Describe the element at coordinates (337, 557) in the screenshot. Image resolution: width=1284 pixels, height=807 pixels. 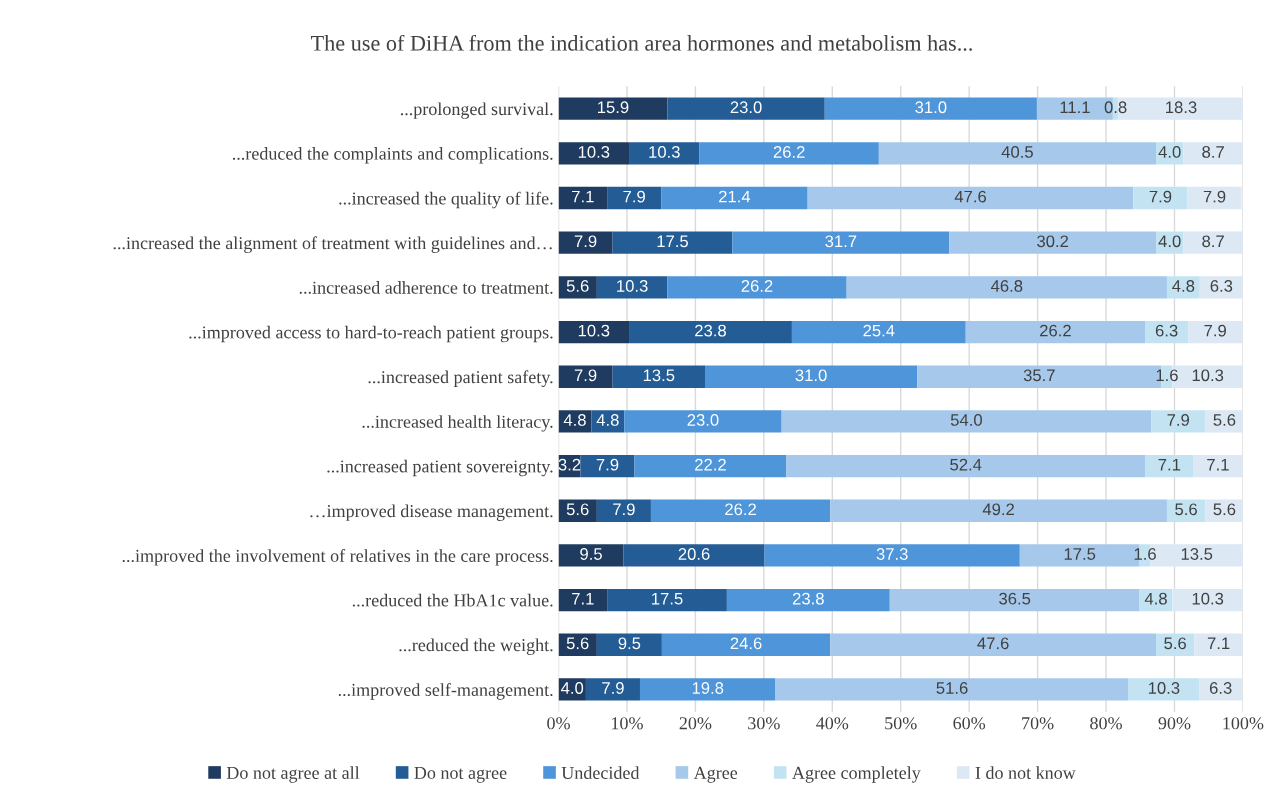
I see `y-tick-label: ...improved the involvement of relatives in the care process.` at that location.